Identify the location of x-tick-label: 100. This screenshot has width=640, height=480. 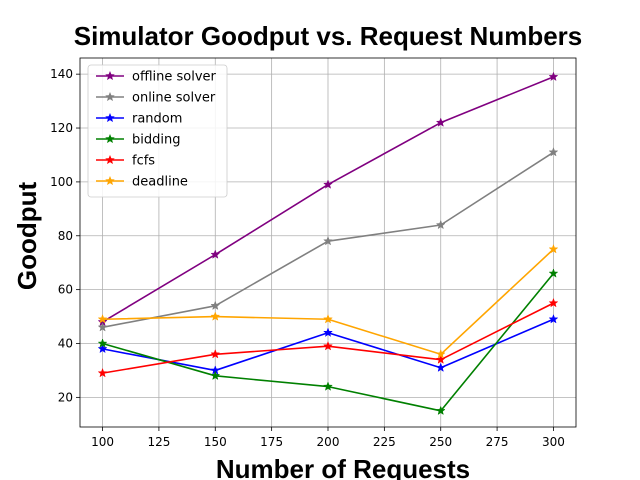
(102, 442).